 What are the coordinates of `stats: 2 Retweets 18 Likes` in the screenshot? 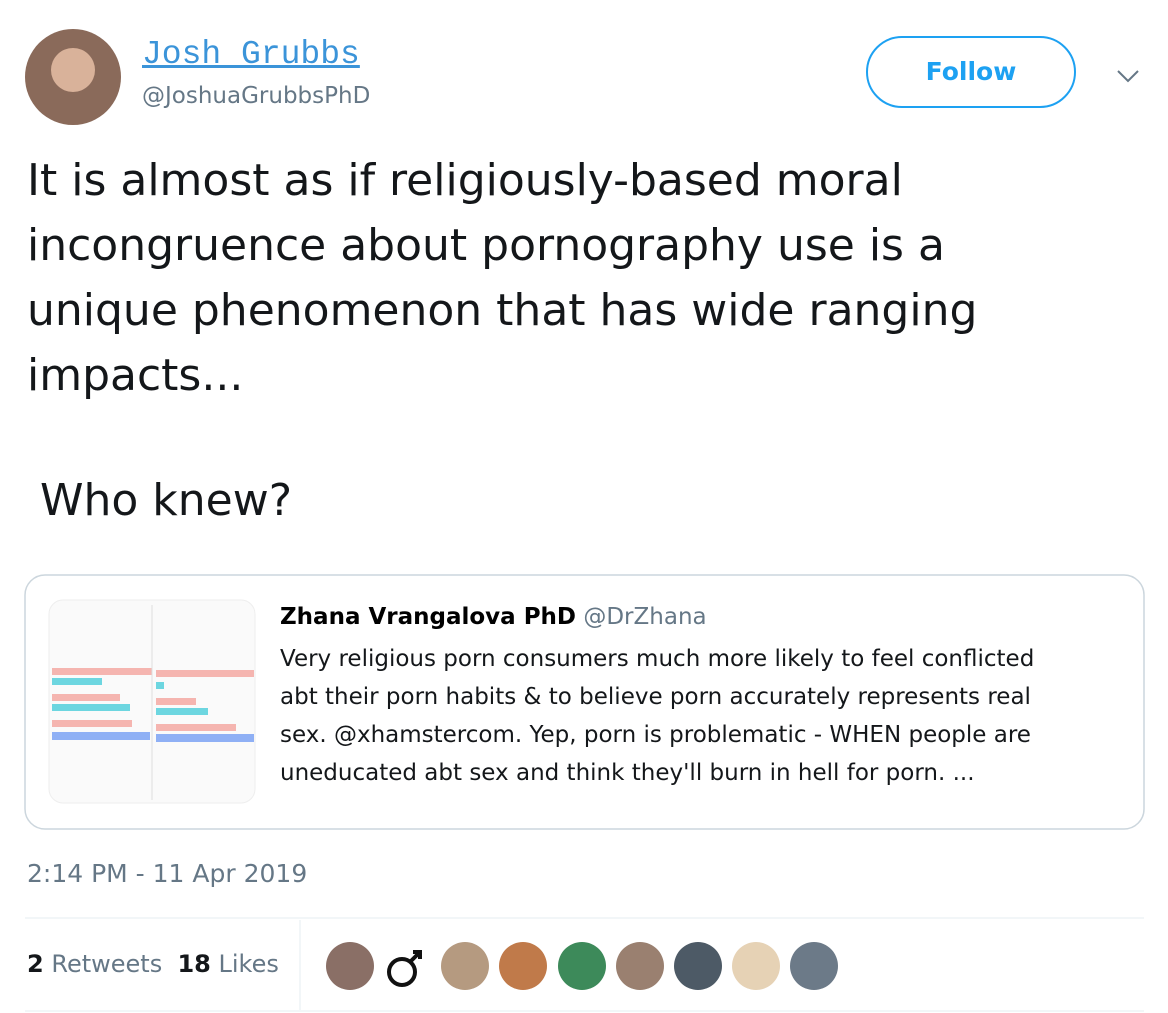 It's located at (153, 964).